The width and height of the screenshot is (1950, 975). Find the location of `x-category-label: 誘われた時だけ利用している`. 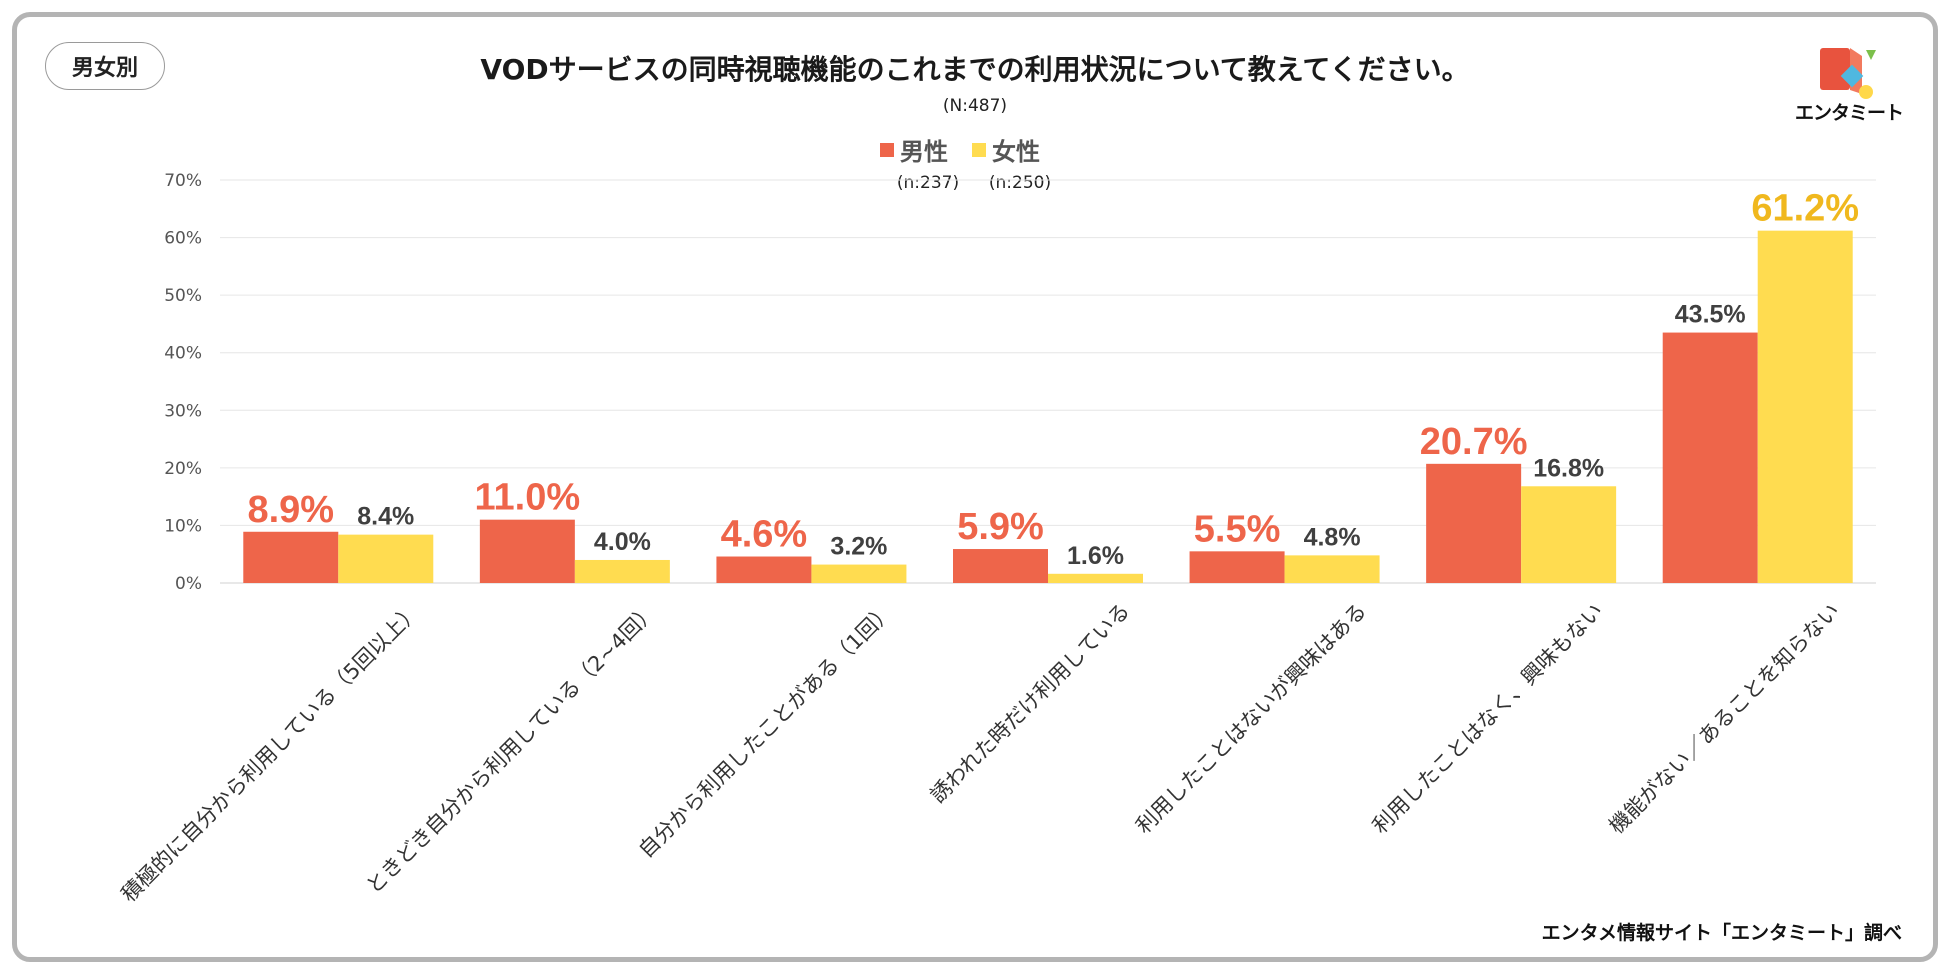

x-category-label: 誘われた時だけ利用している is located at coordinates (1030, 703).